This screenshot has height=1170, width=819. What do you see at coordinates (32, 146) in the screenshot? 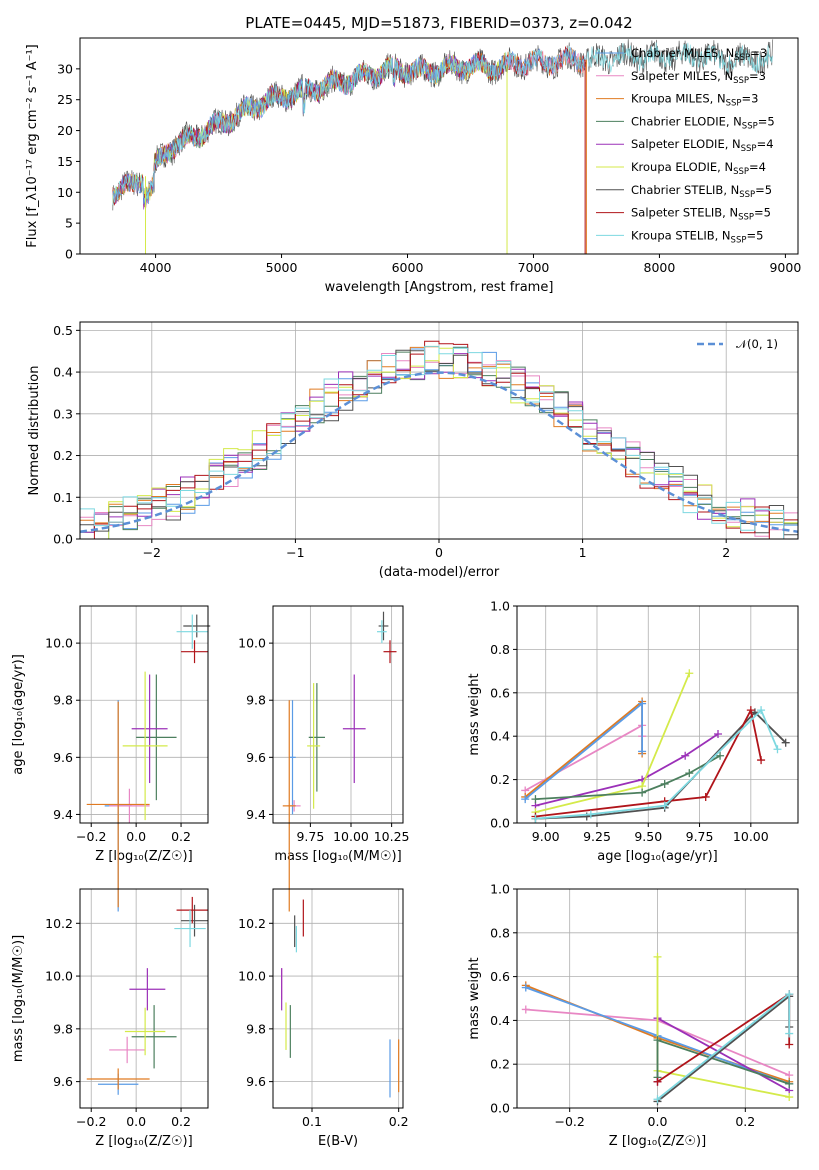
I see `y-axis-label: Flux [f_λ10⁻¹⁷ erg cm⁻² s⁻¹ A⁻¹]` at bounding box center [32, 146].